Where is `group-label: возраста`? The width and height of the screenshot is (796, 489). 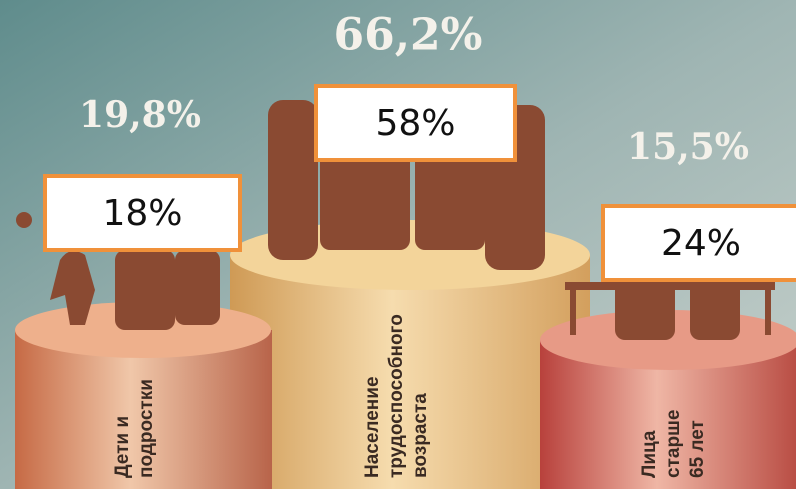
group-label: возраста is located at coordinates (420, 435).